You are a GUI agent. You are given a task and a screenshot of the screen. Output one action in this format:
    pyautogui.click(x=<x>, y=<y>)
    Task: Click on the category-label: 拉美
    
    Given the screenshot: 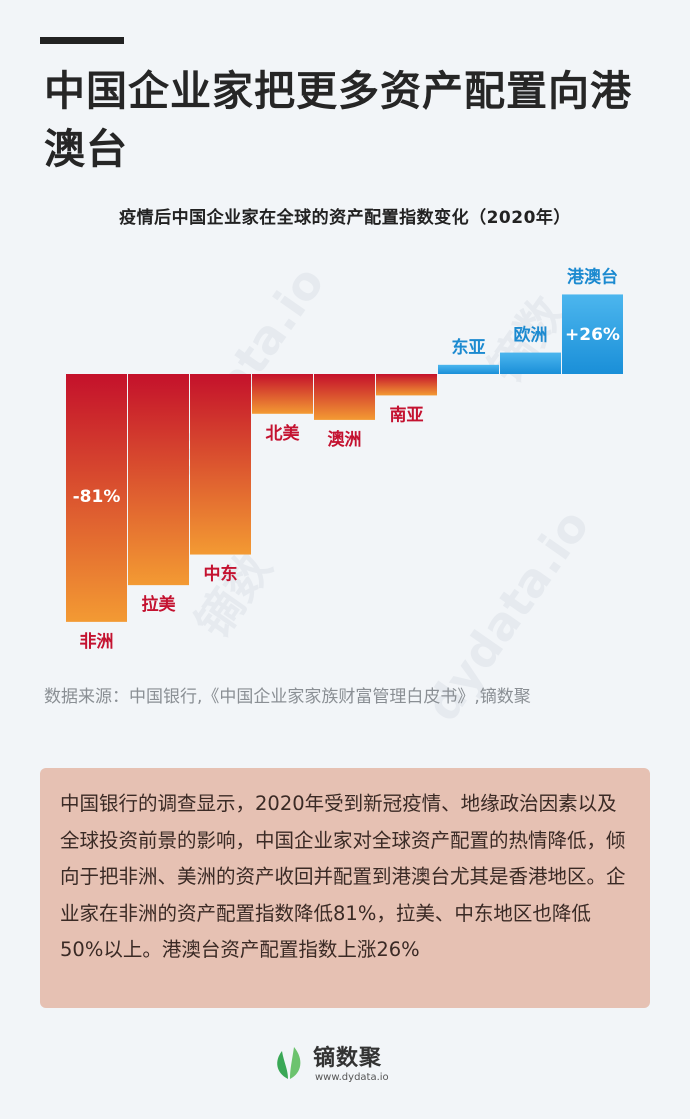 What is the action you would take?
    pyautogui.click(x=159, y=604)
    